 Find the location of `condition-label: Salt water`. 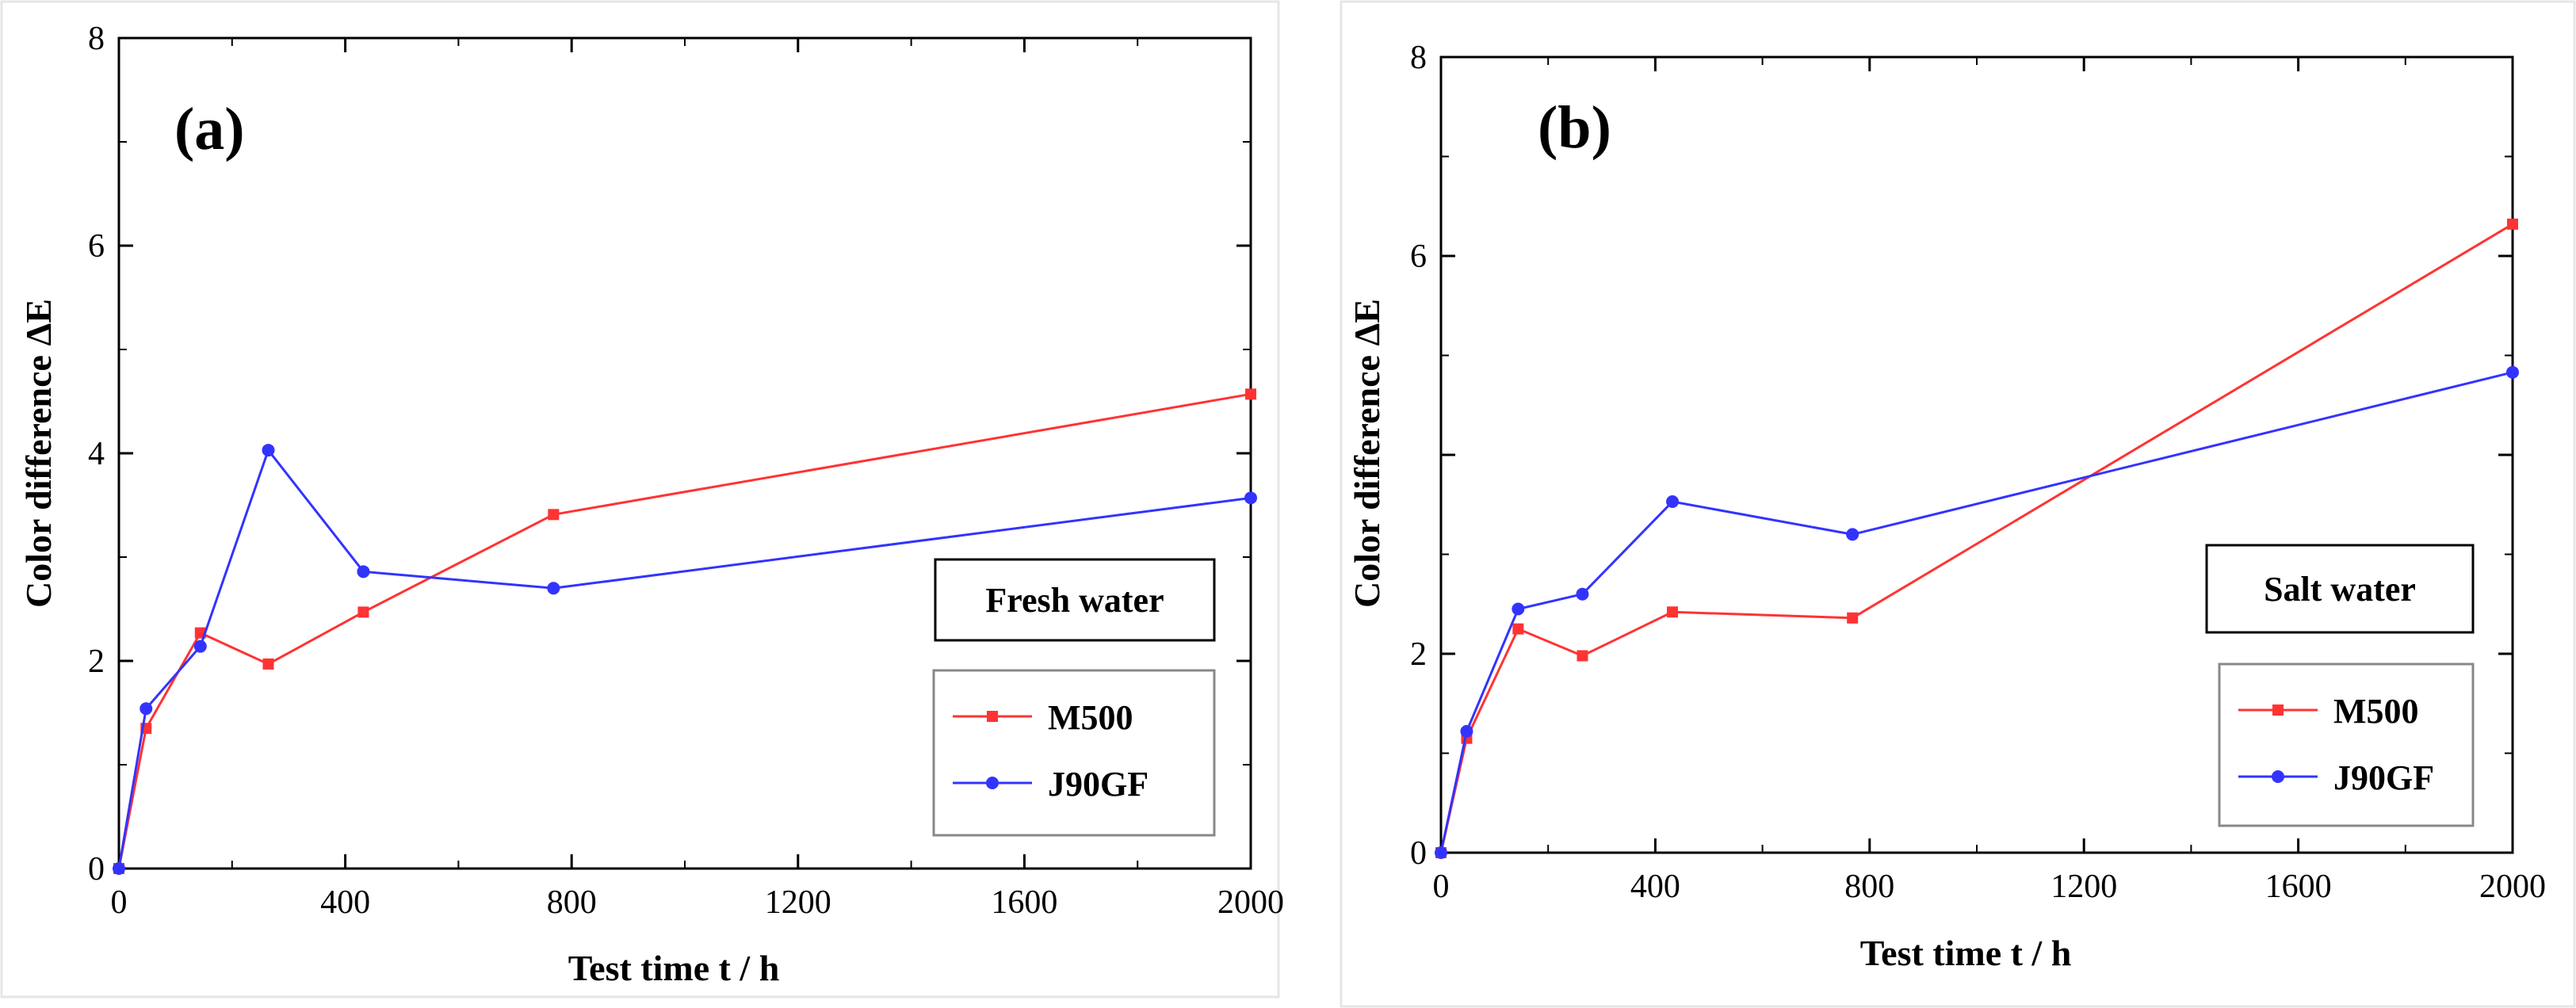

condition-label: Salt water is located at coordinates (2340, 589).